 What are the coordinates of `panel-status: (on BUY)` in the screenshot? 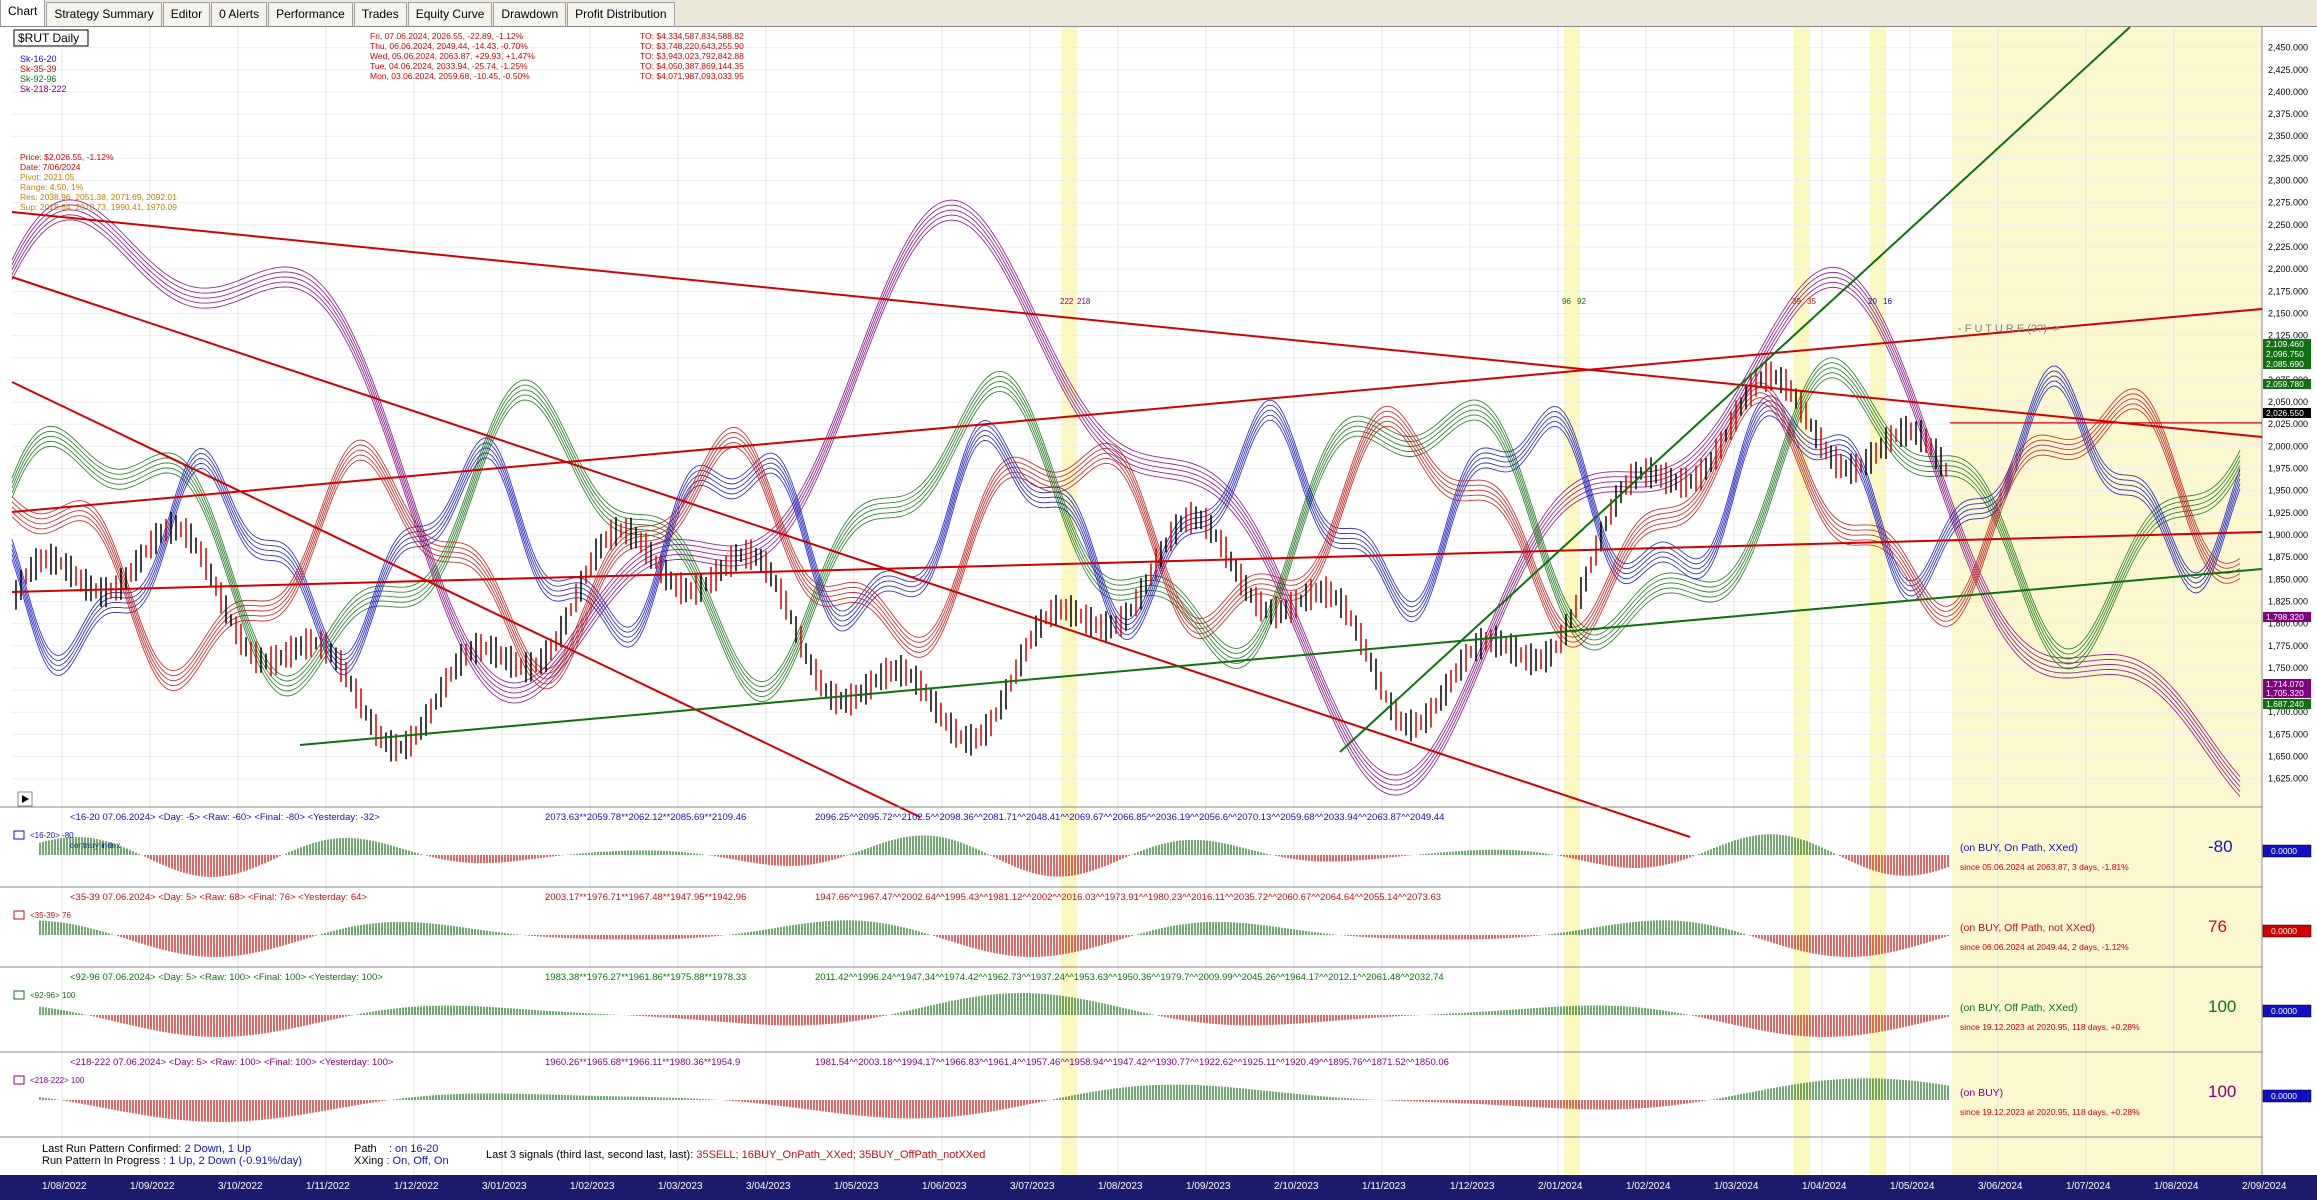 It's located at (1981, 1093).